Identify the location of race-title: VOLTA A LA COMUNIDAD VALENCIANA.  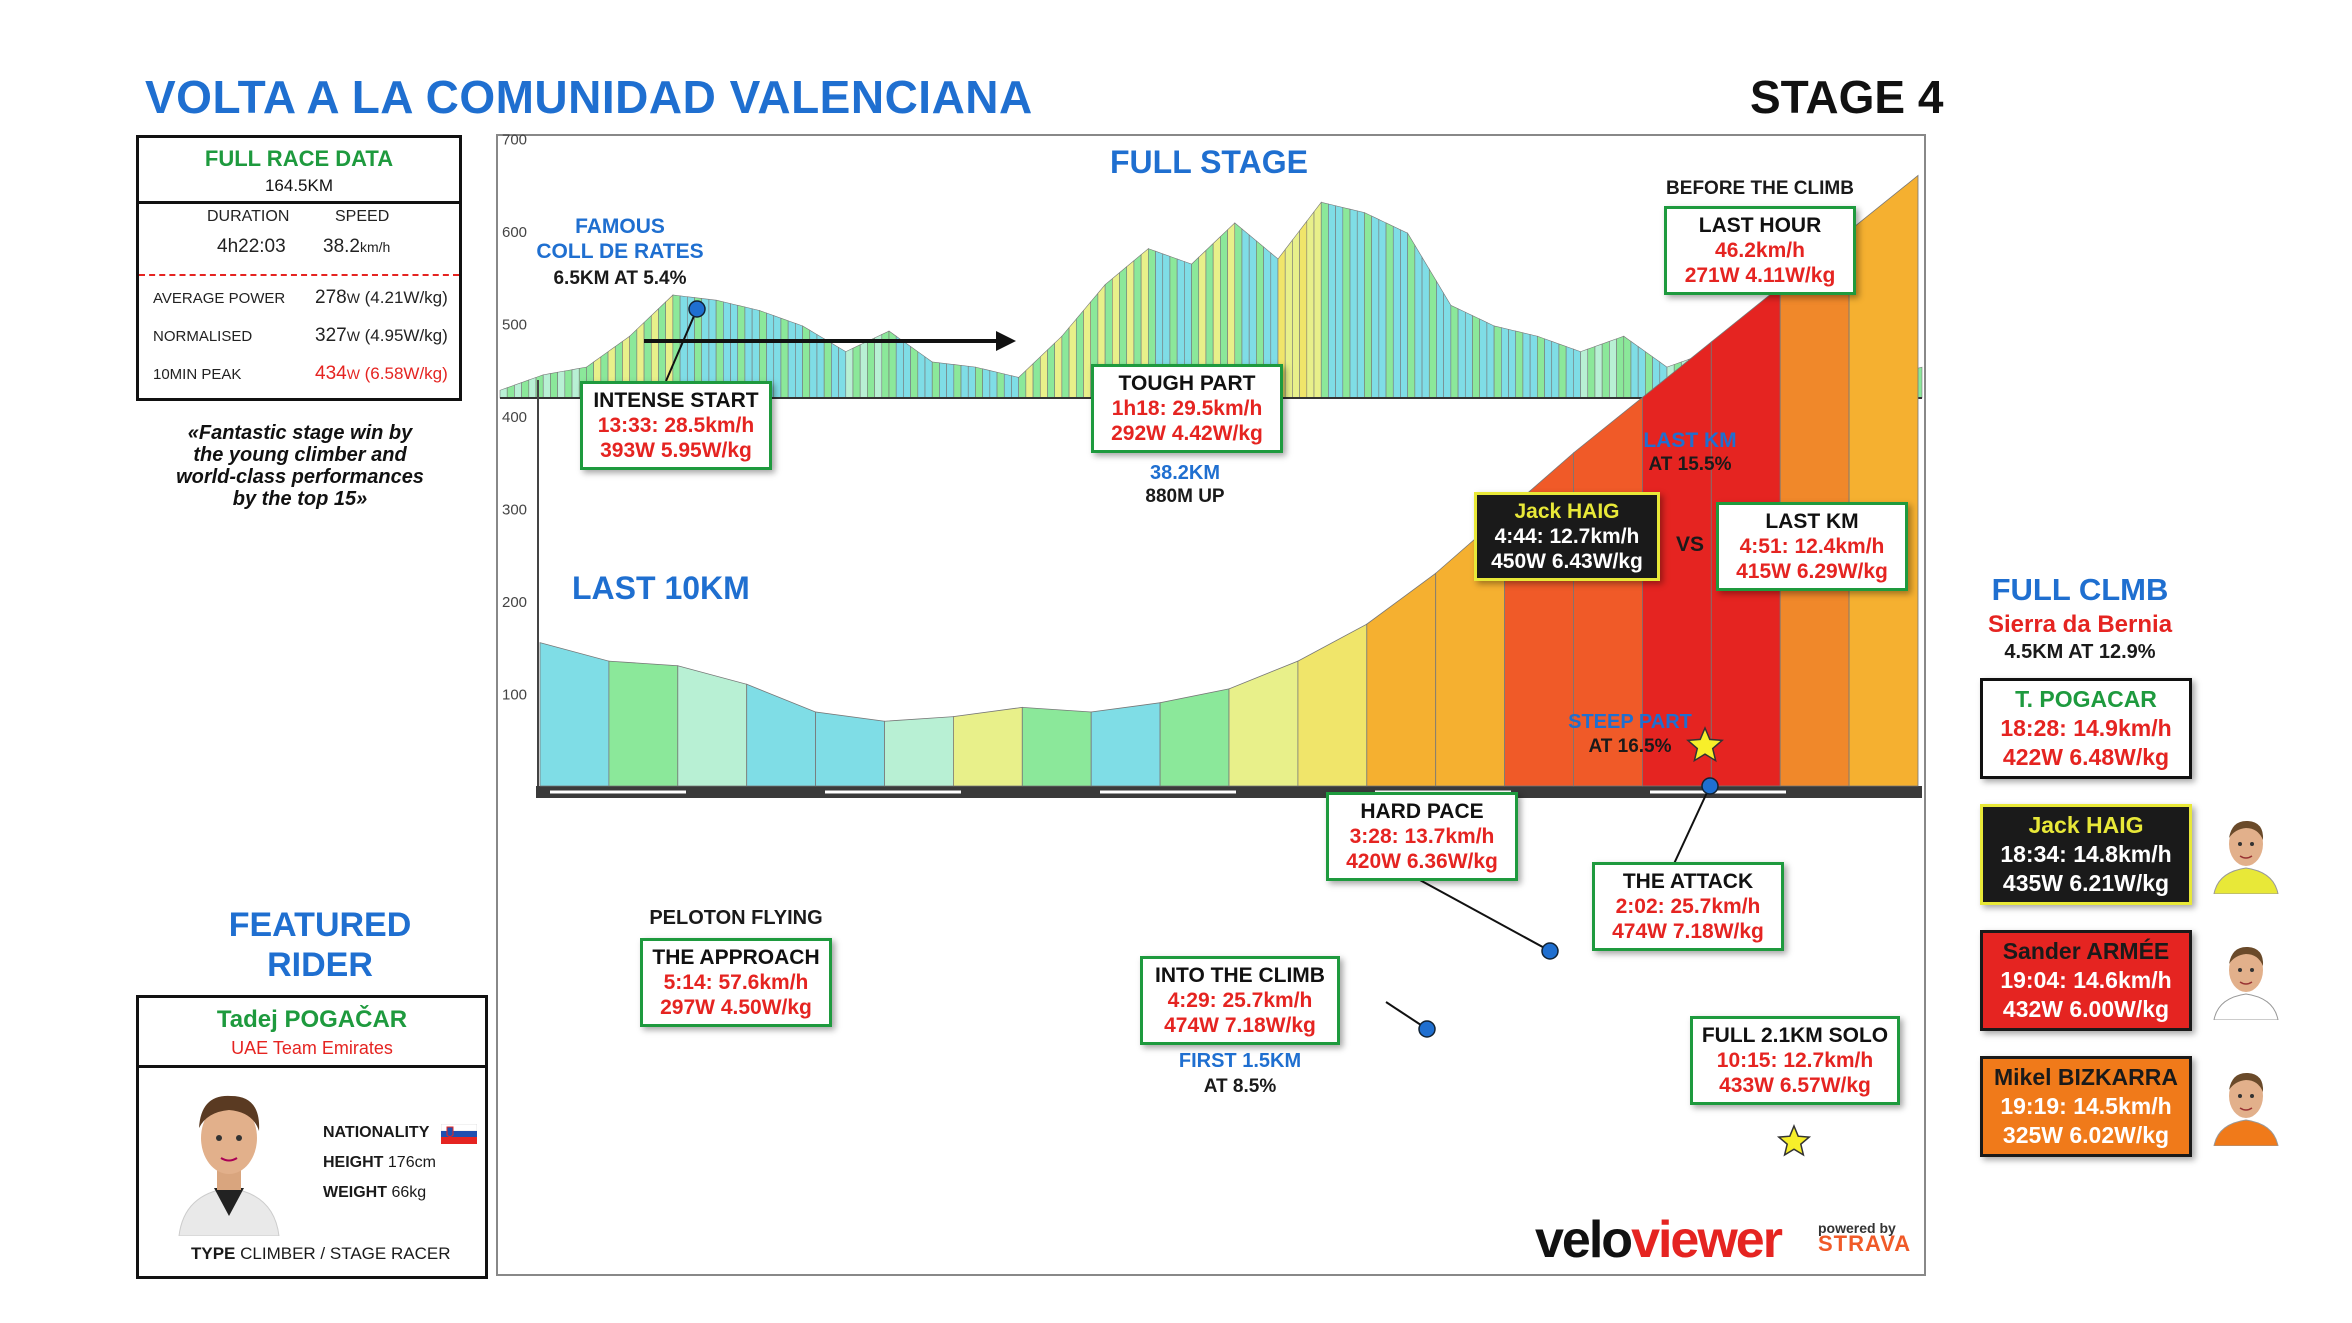
(589, 97).